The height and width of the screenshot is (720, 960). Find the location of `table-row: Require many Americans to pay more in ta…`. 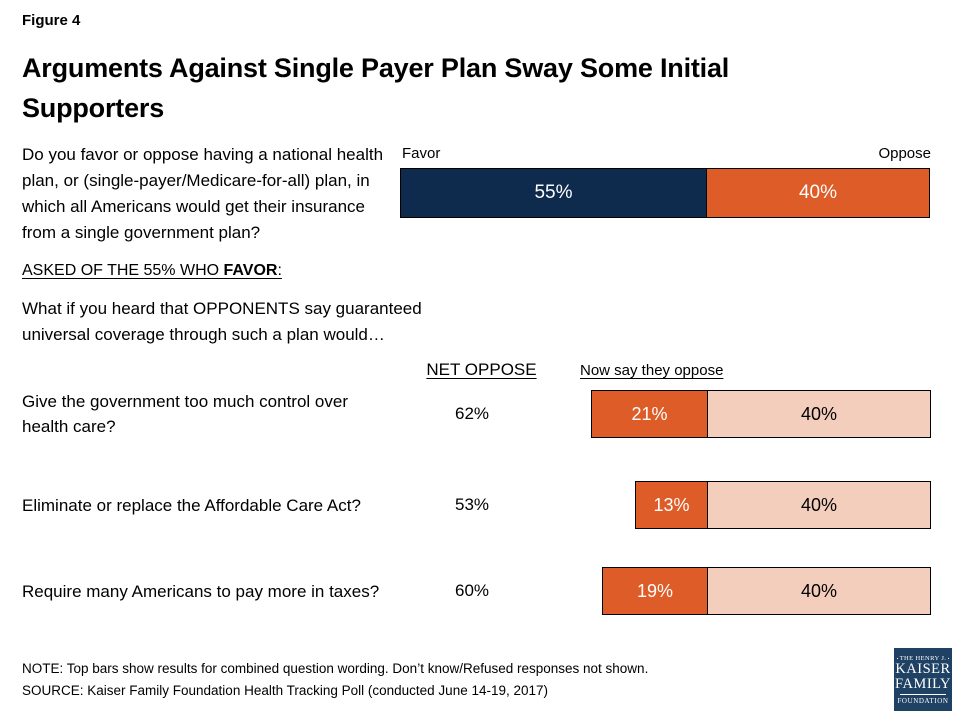

table-row: Require many Americans to pay more in ta… is located at coordinates (480, 591).